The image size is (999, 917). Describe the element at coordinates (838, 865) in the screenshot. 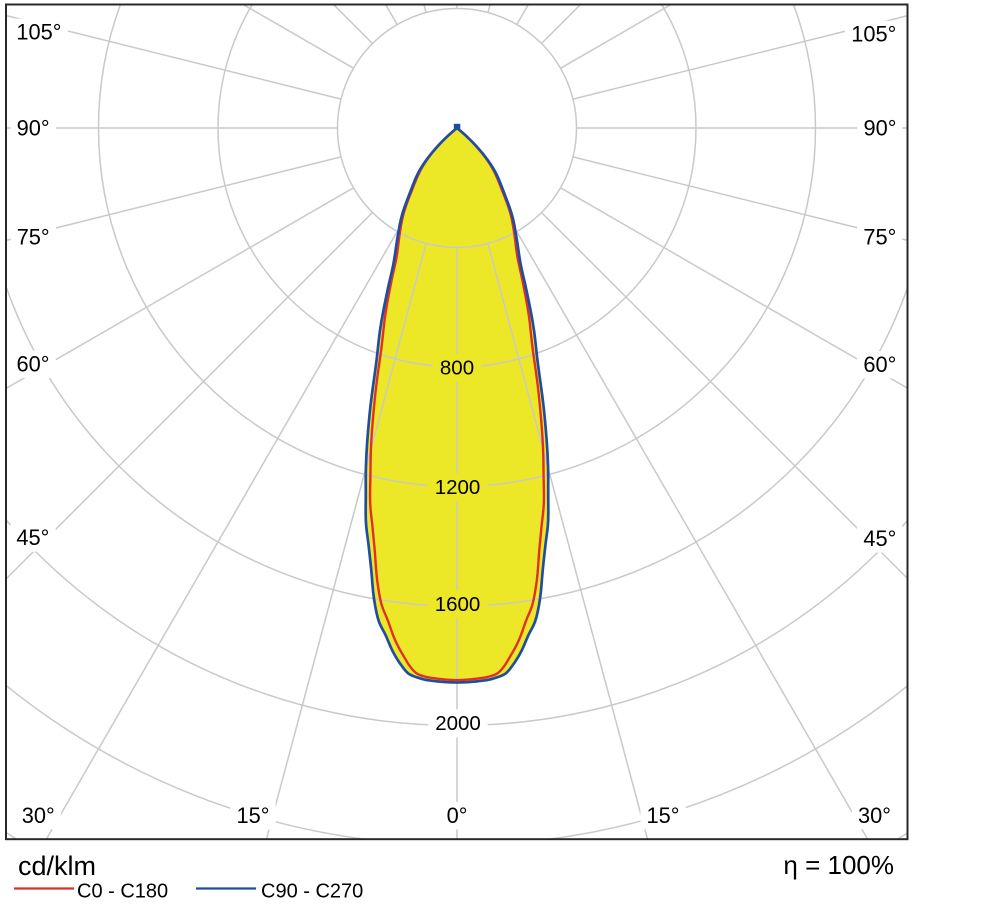

I see `svg-text: η = 100%` at that location.